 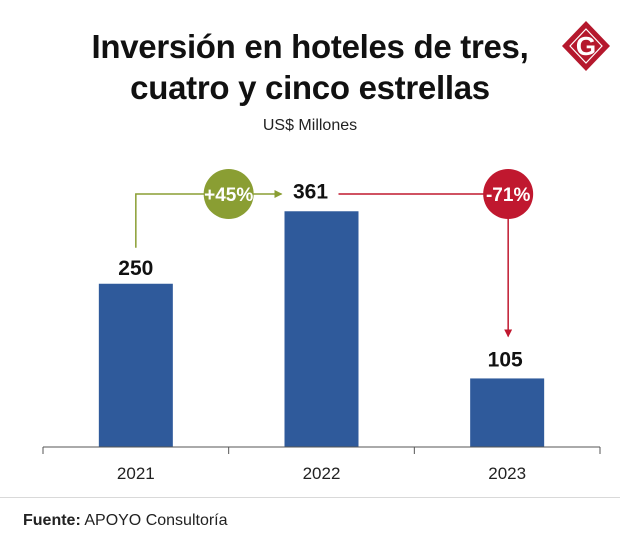 I want to click on change-label-2021-2022: +45%, so click(x=228, y=195).